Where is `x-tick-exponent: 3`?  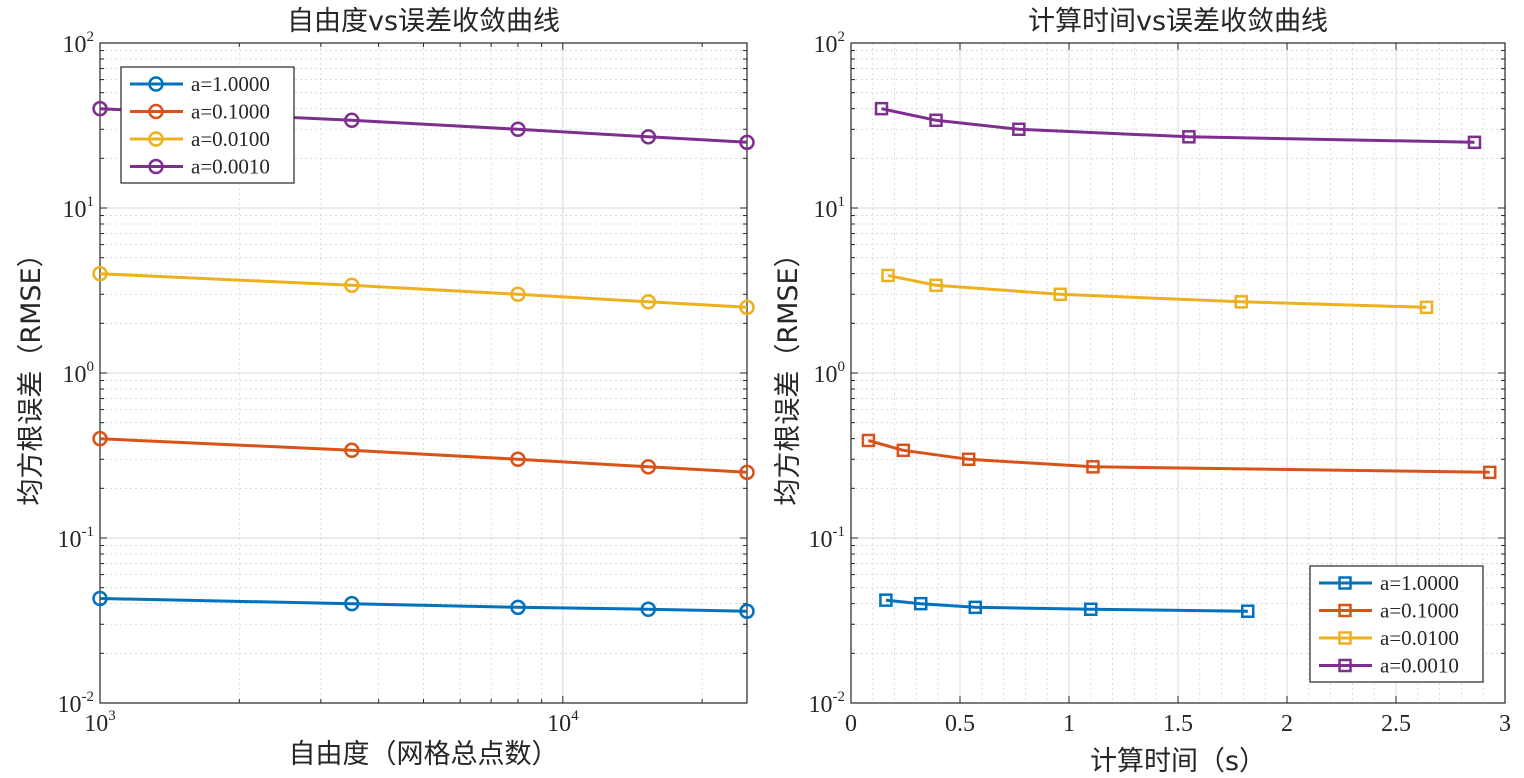
x-tick-exponent: 3 is located at coordinates (112, 716).